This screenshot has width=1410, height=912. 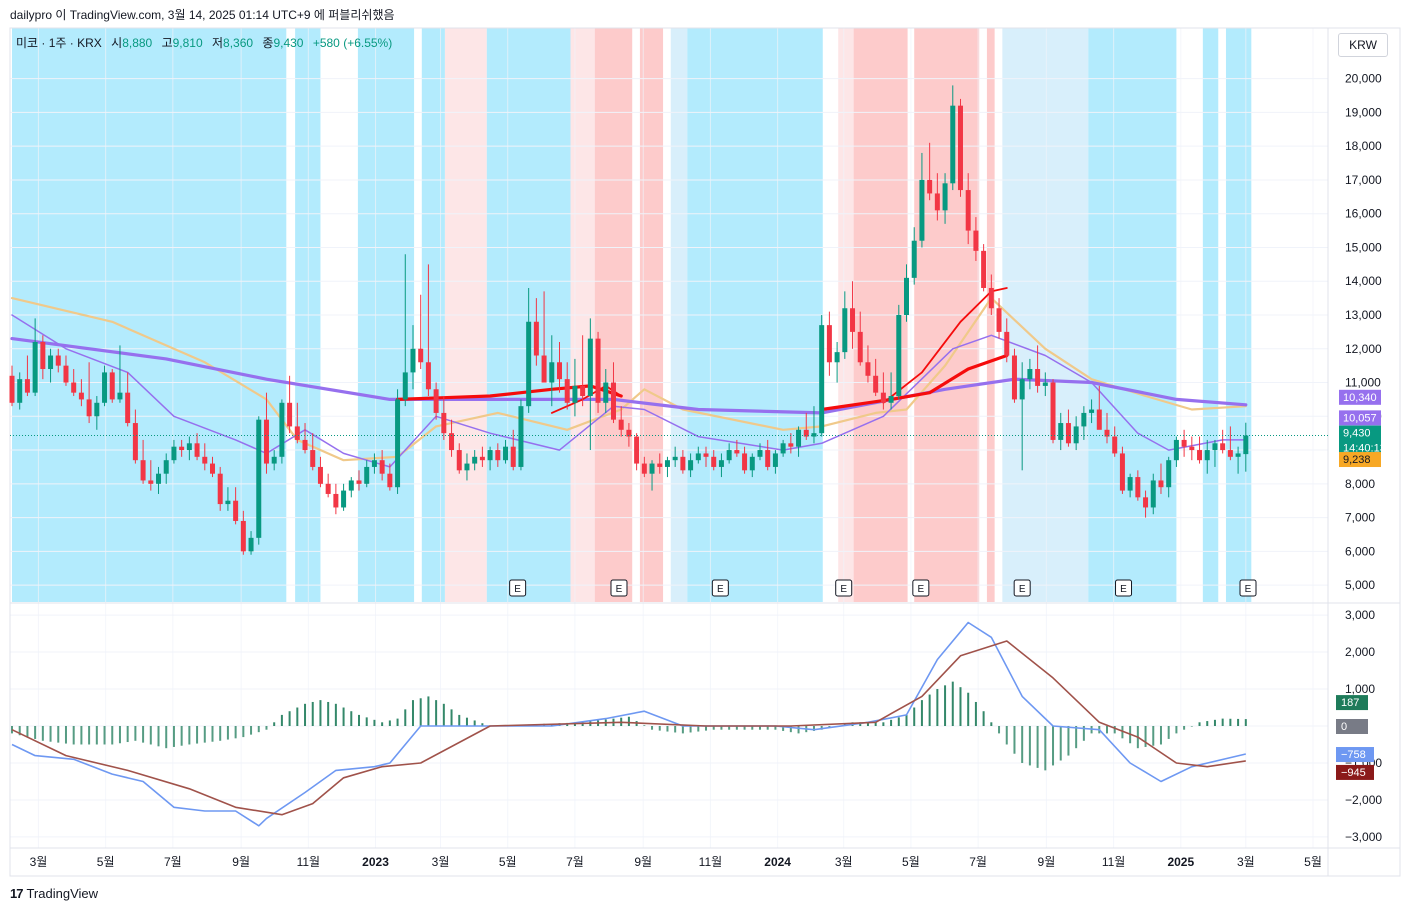 I want to click on macd-tick-label: 1,000, so click(x=1360, y=689).